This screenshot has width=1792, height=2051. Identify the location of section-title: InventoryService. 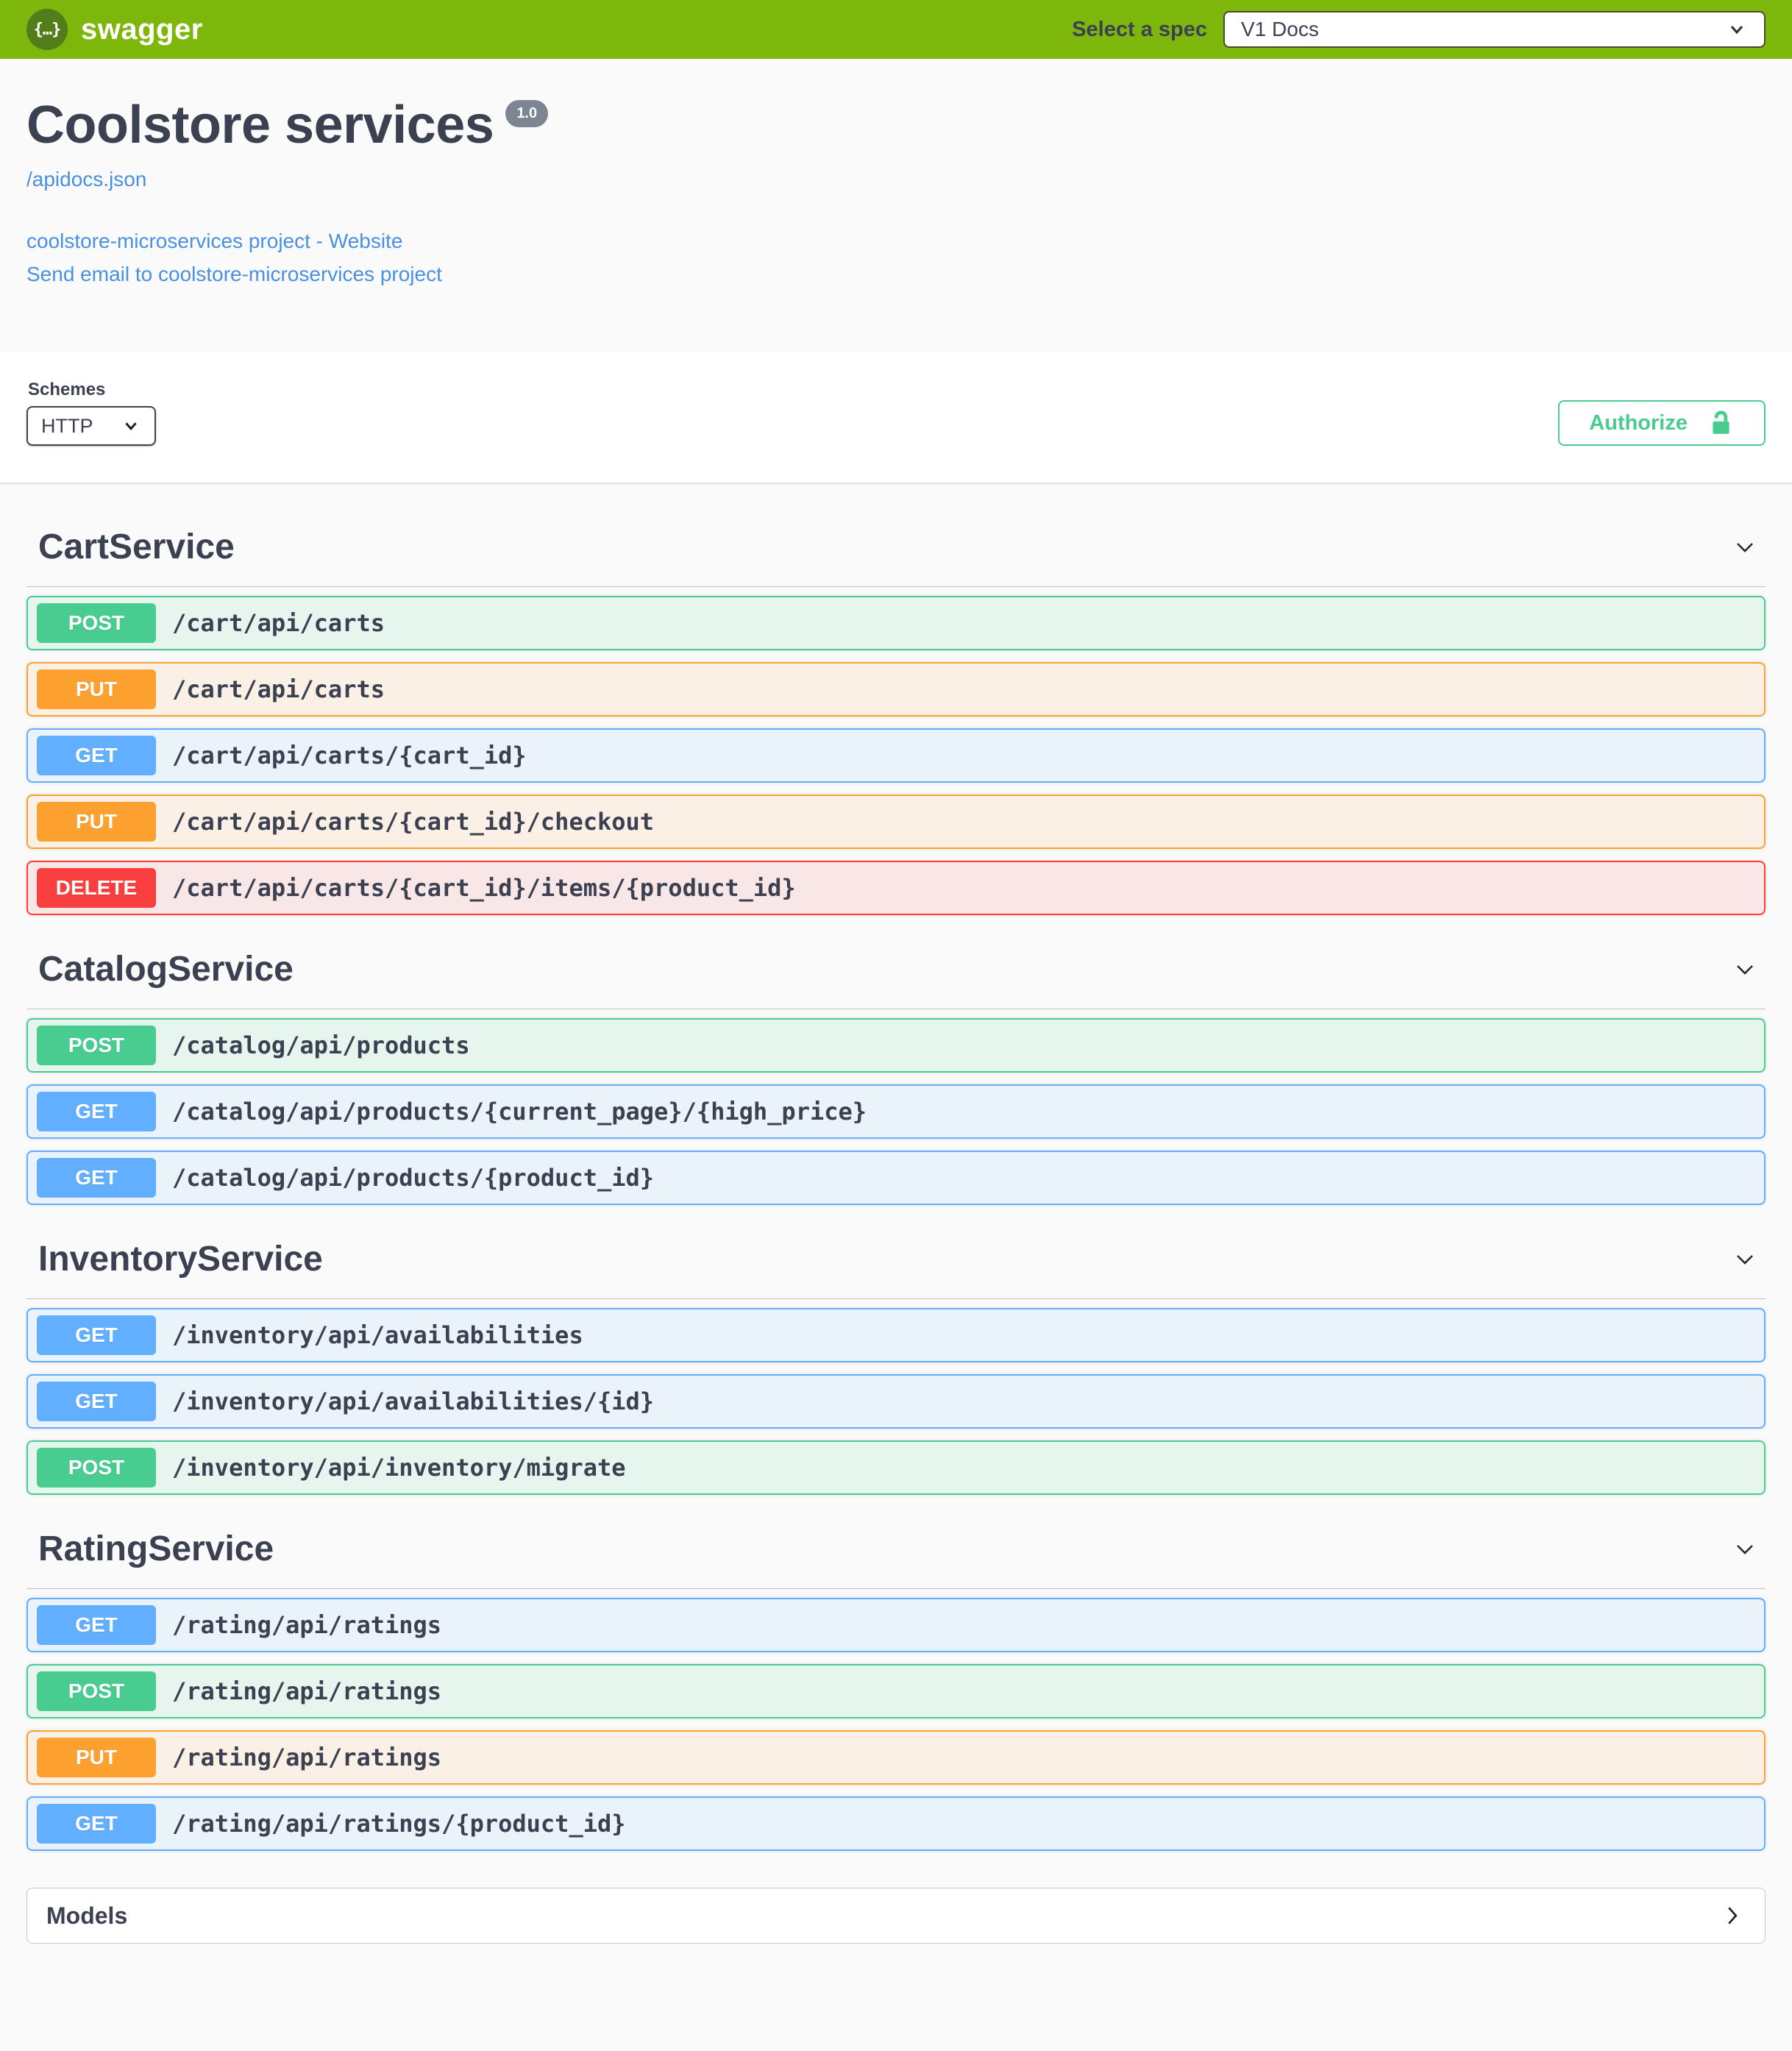
(180, 1259).